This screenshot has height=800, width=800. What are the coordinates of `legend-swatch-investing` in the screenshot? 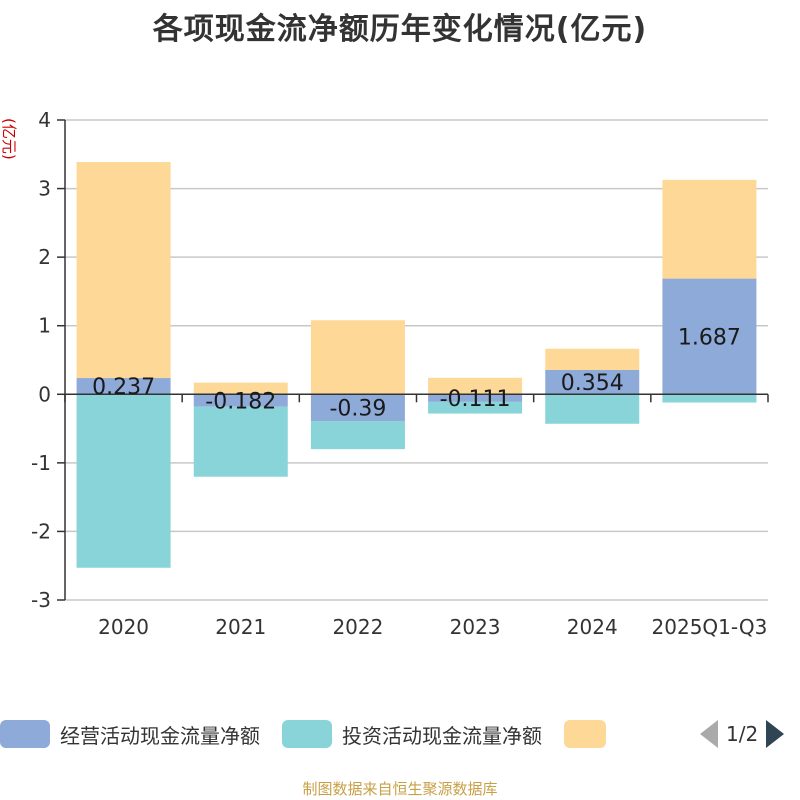 It's located at (307, 734).